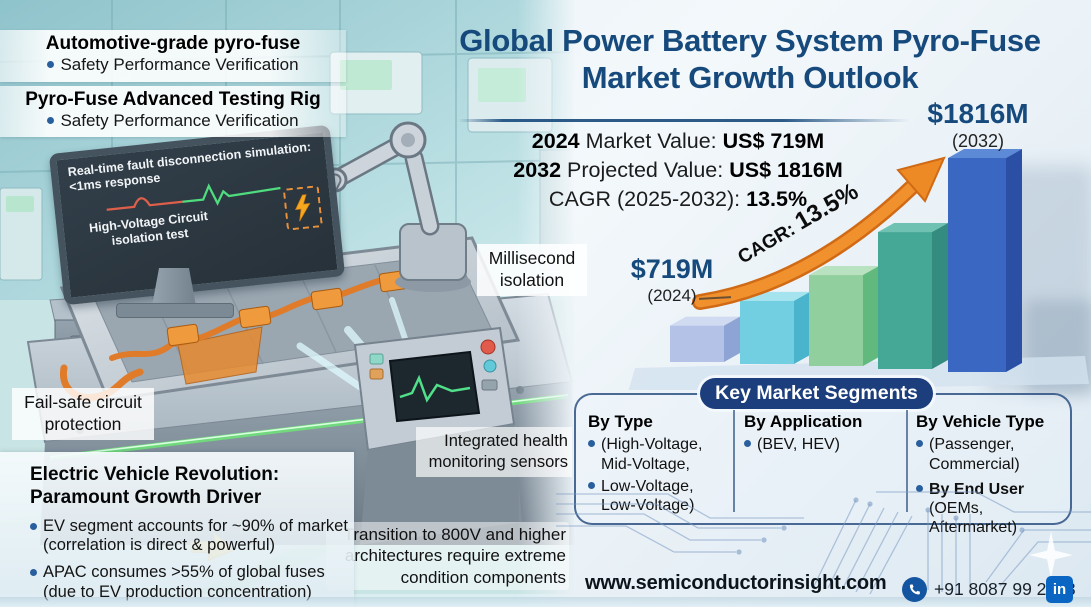  What do you see at coordinates (823, 459) in the screenshot?
I see `key-market-segments-box` at bounding box center [823, 459].